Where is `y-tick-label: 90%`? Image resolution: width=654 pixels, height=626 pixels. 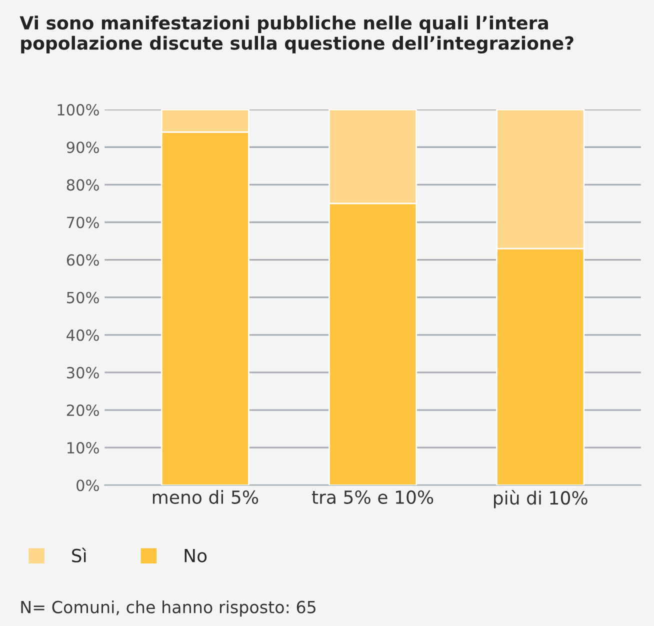
y-tick-label: 90% is located at coordinates (82, 148).